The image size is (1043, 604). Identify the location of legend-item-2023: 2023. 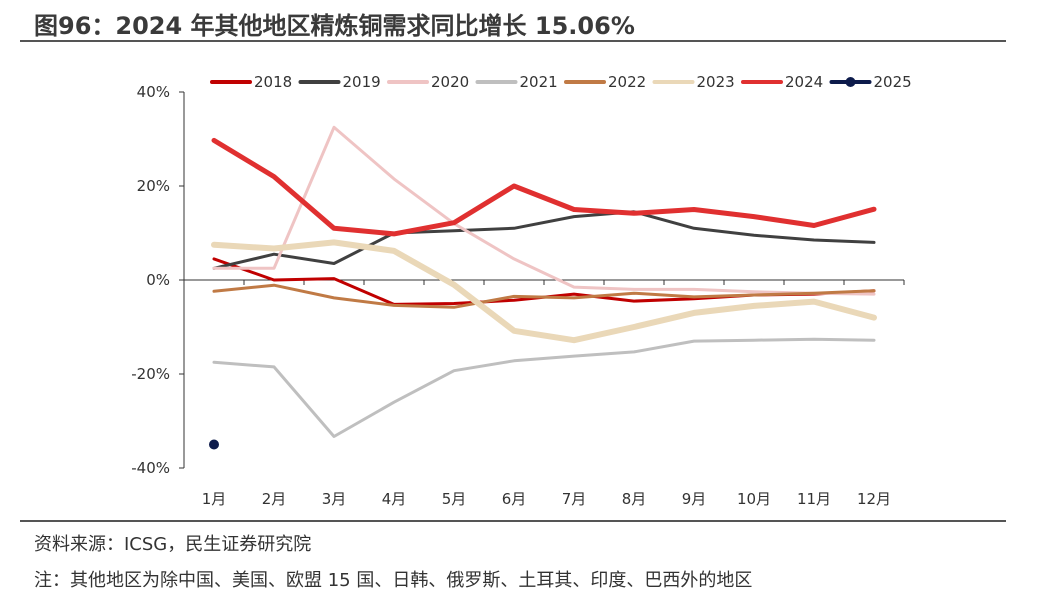
(693, 82).